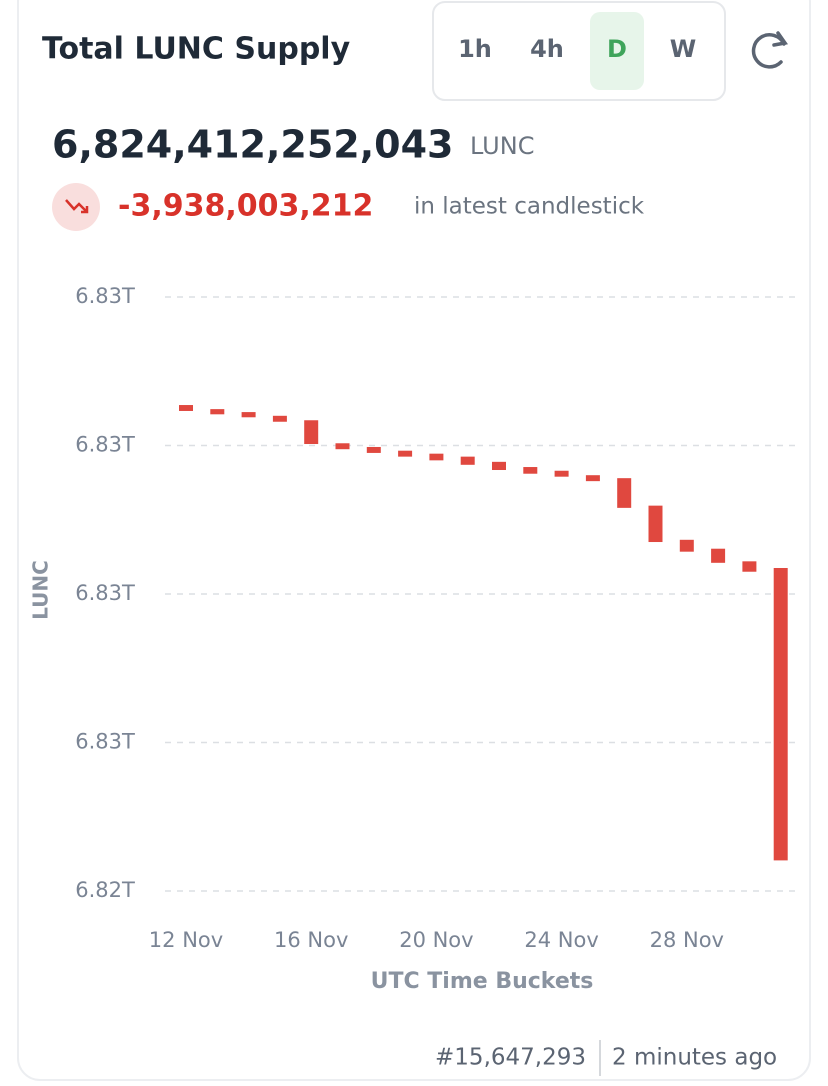  I want to click on trend-arrow, so click(77, 206).